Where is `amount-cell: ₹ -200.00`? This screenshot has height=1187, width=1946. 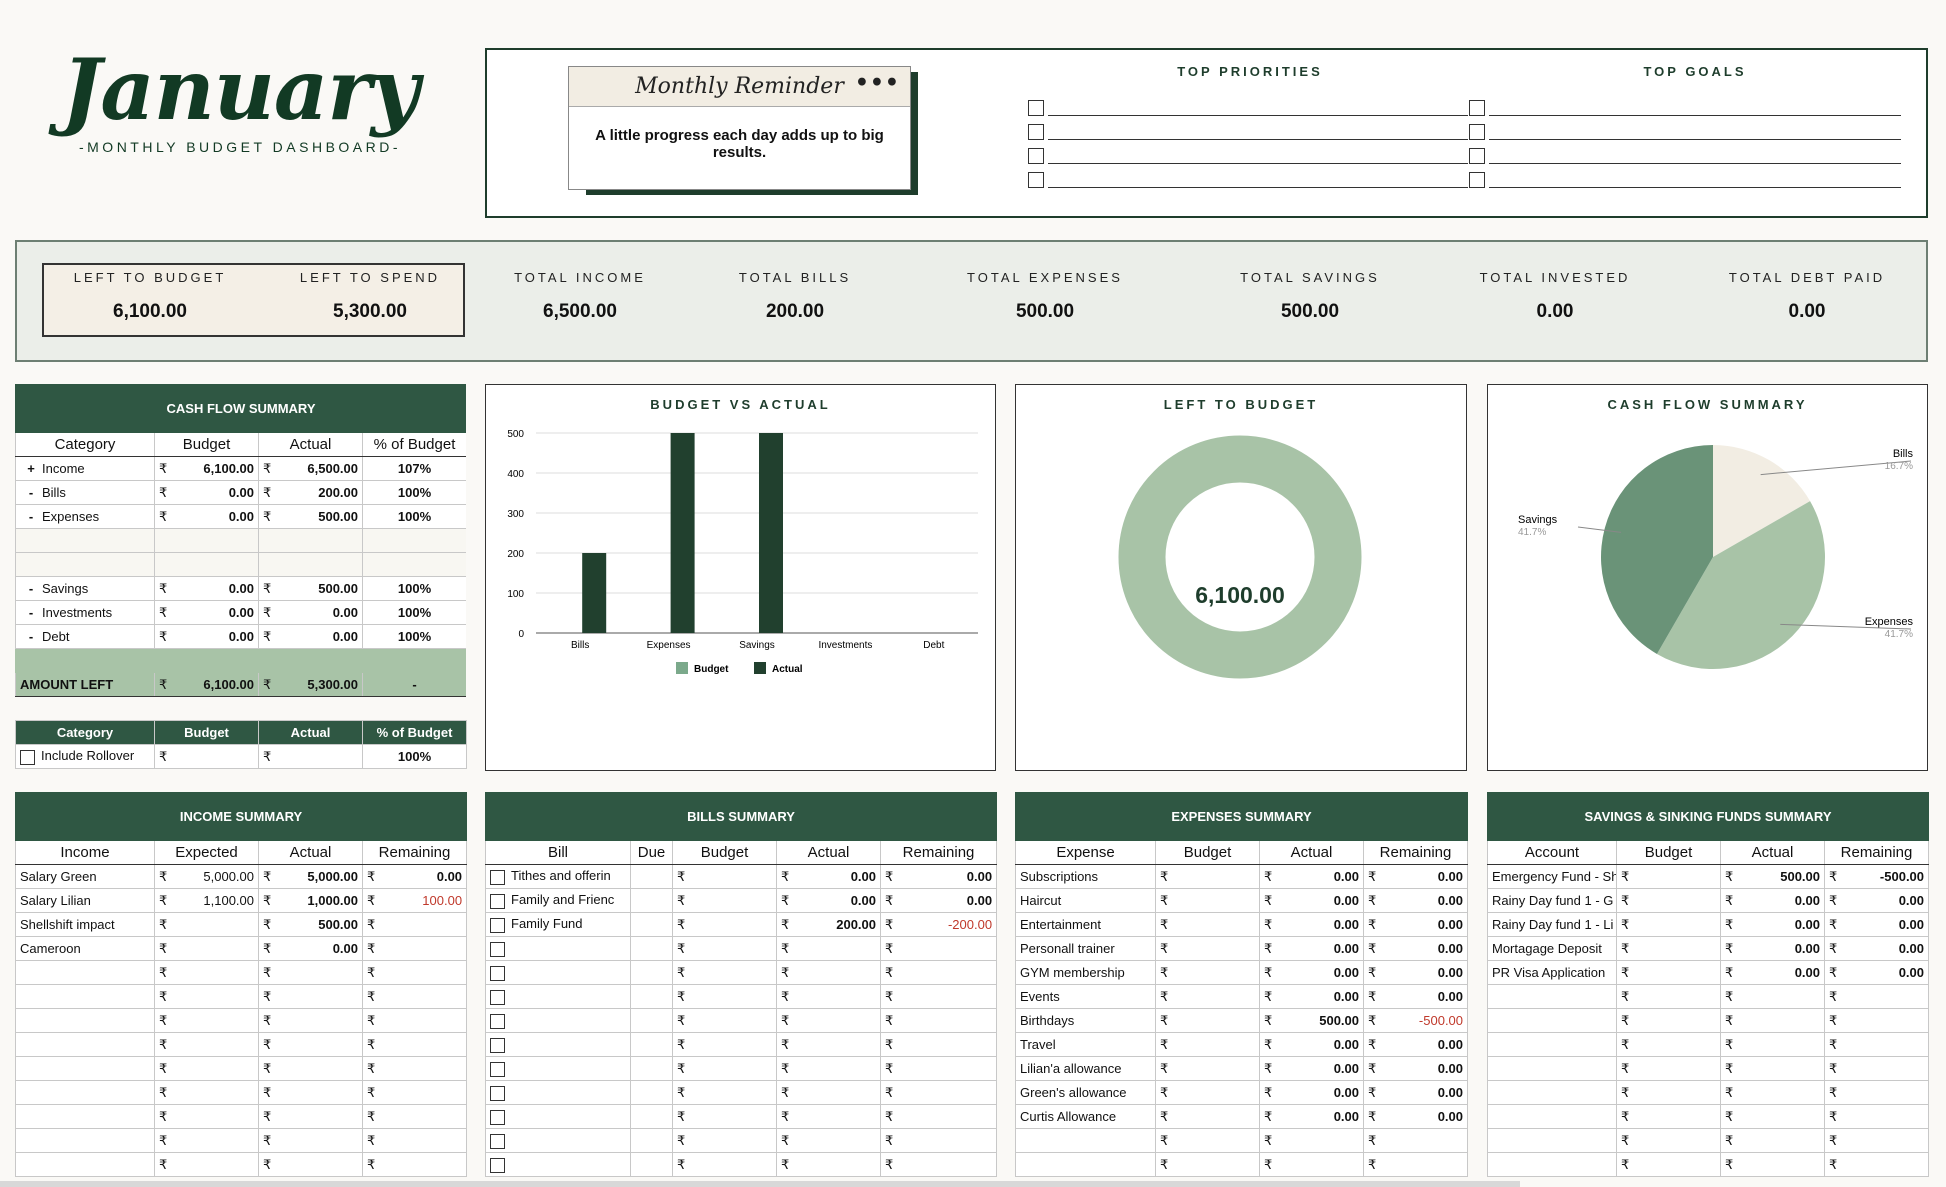 amount-cell: ₹ -200.00 is located at coordinates (938, 924).